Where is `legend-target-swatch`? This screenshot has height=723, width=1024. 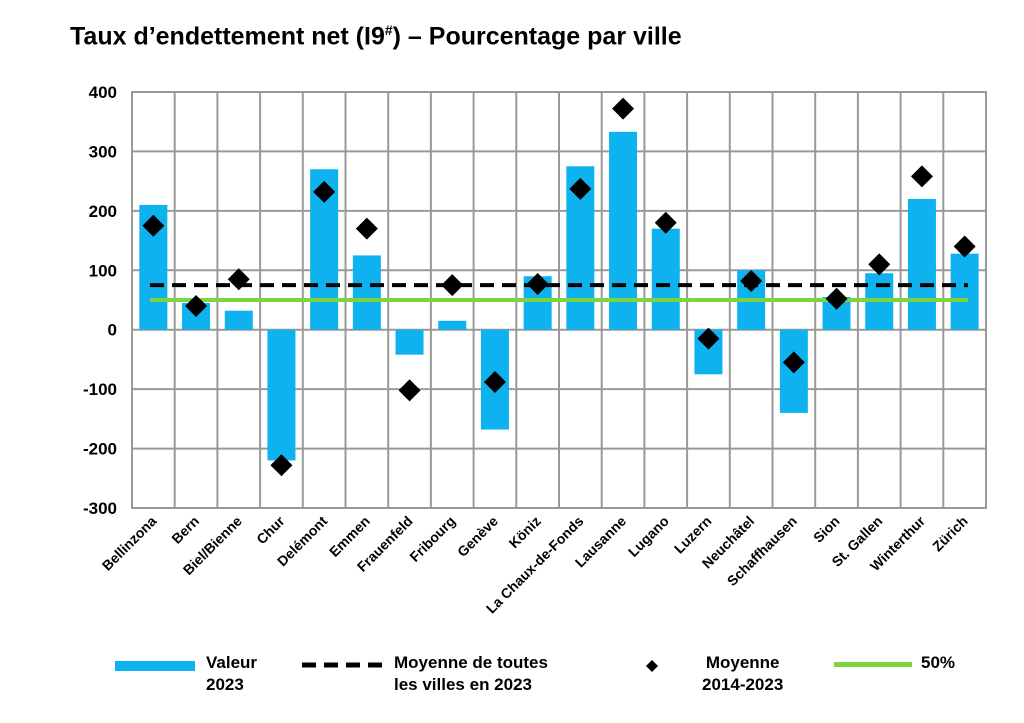
legend-target-swatch is located at coordinates (873, 664).